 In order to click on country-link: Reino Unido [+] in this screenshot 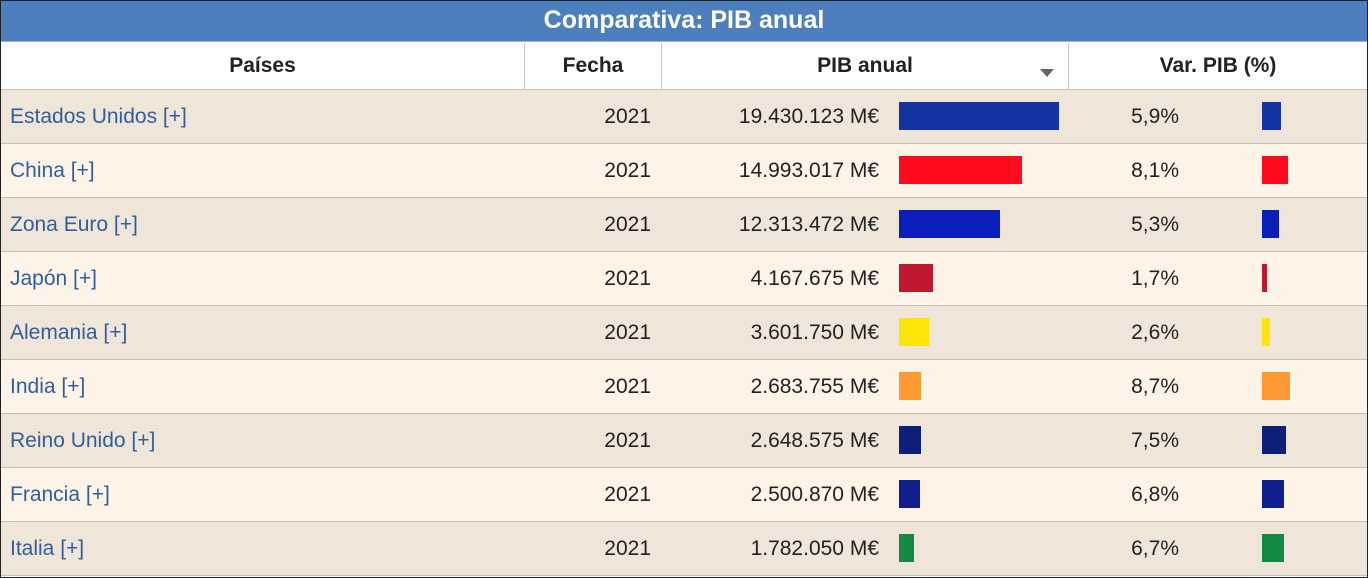, I will do `click(83, 440)`.